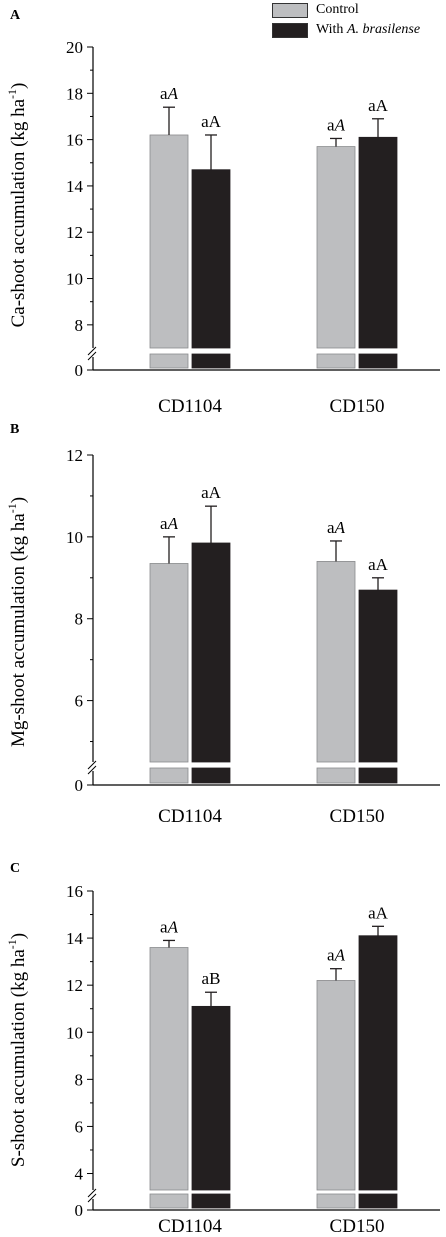 The height and width of the screenshot is (1237, 446). I want to click on legend-item-treated: With A. brasilense, so click(346, 30).